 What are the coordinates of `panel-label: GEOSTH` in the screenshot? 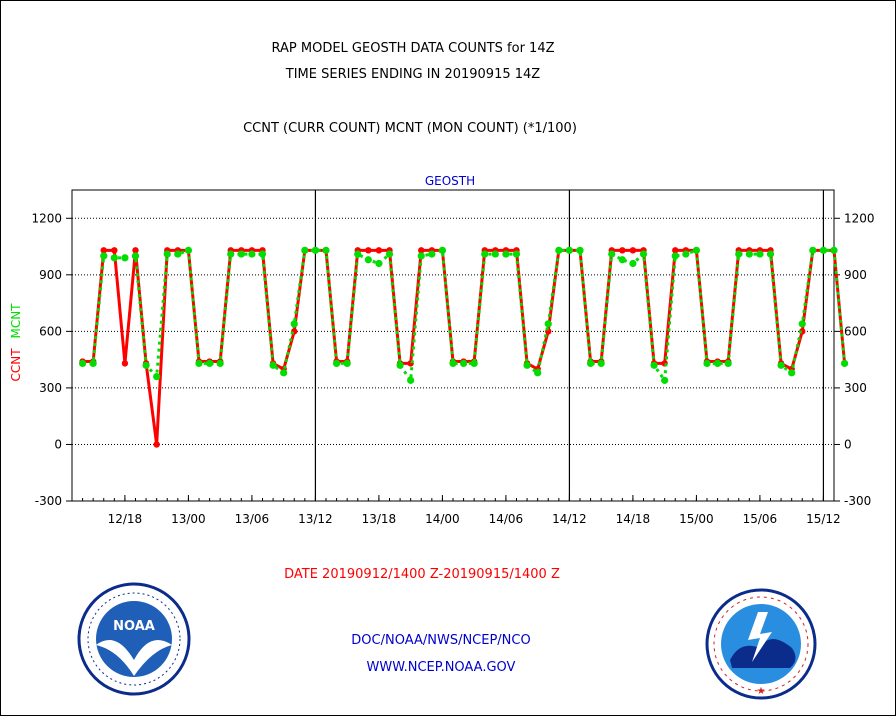 It's located at (450, 181).